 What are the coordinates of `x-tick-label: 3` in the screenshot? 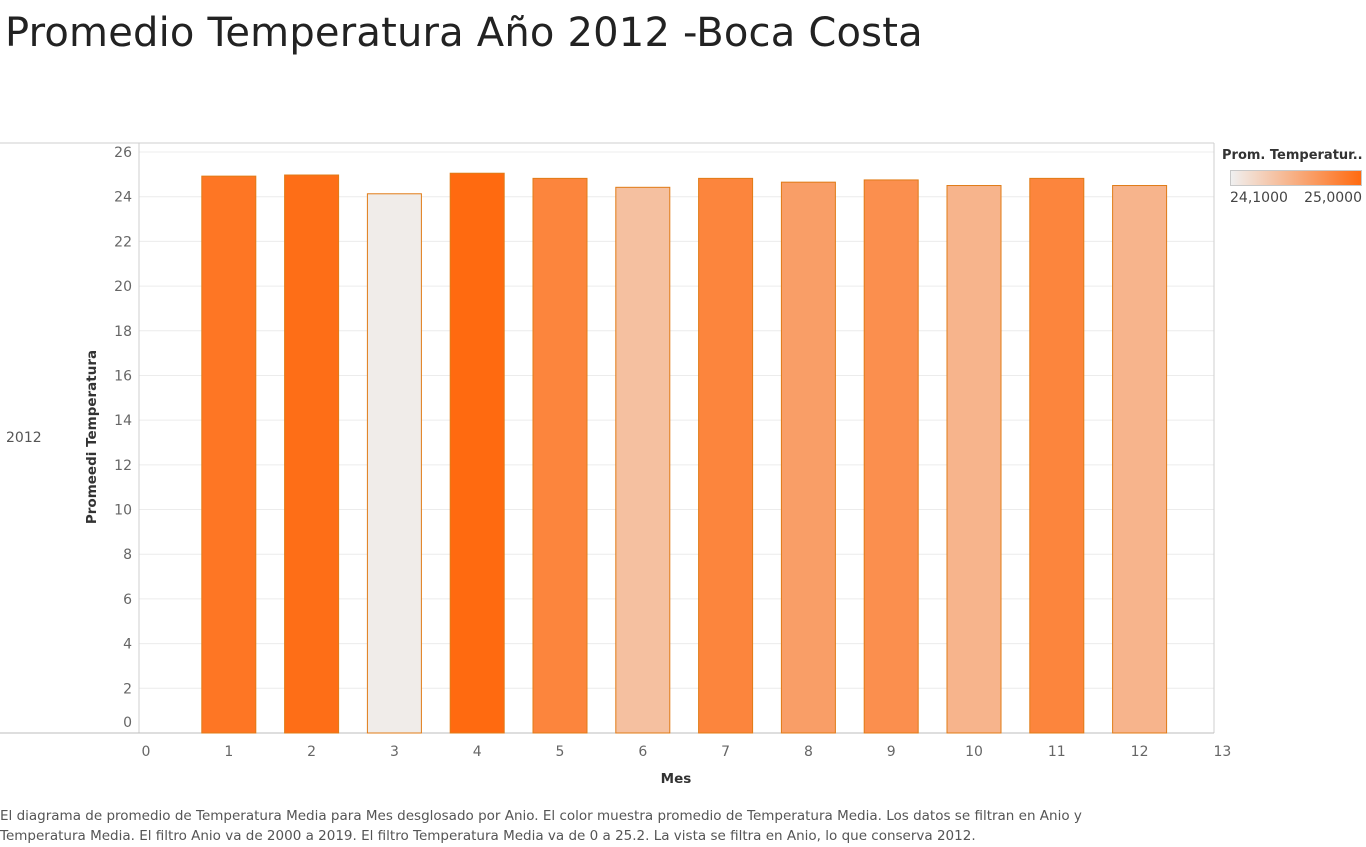 It's located at (394, 752).